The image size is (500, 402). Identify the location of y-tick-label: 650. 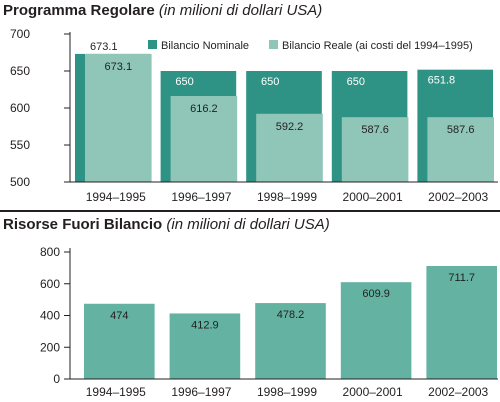
(20, 71).